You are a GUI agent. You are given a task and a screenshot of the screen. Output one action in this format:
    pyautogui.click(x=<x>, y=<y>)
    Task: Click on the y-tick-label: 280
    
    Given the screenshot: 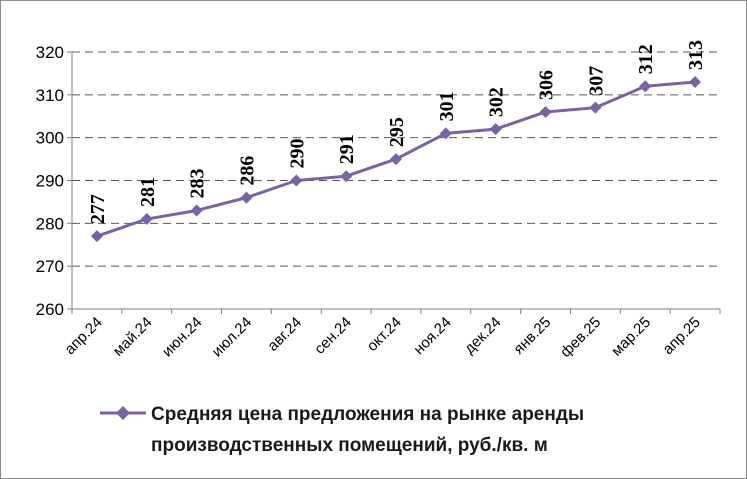 What is the action you would take?
    pyautogui.click(x=50, y=223)
    